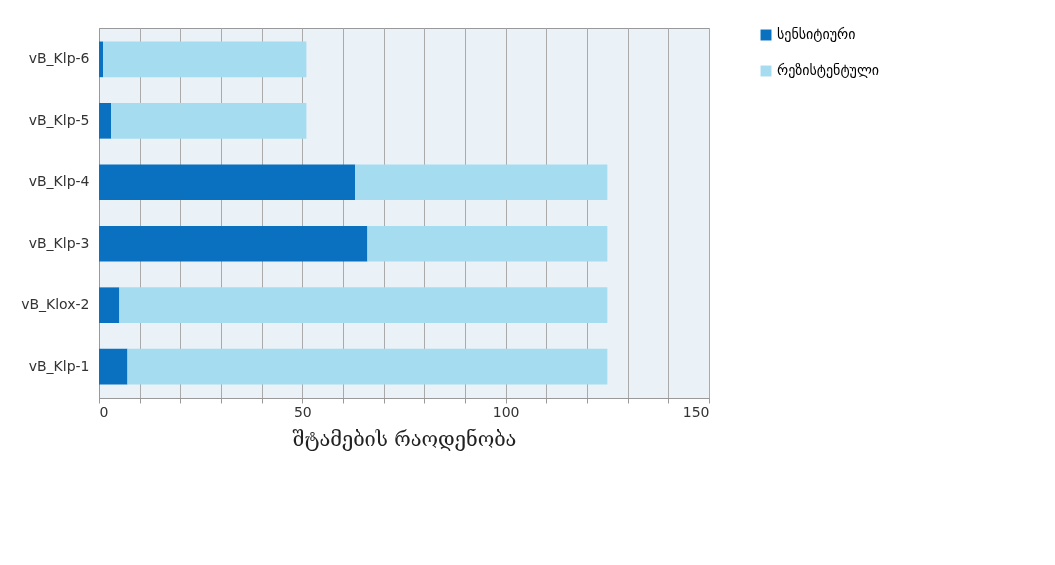 The height and width of the screenshot is (565, 1055). Describe the element at coordinates (59, 119) in the screenshot. I see `y-tick-label: vB_Klp-5` at that location.